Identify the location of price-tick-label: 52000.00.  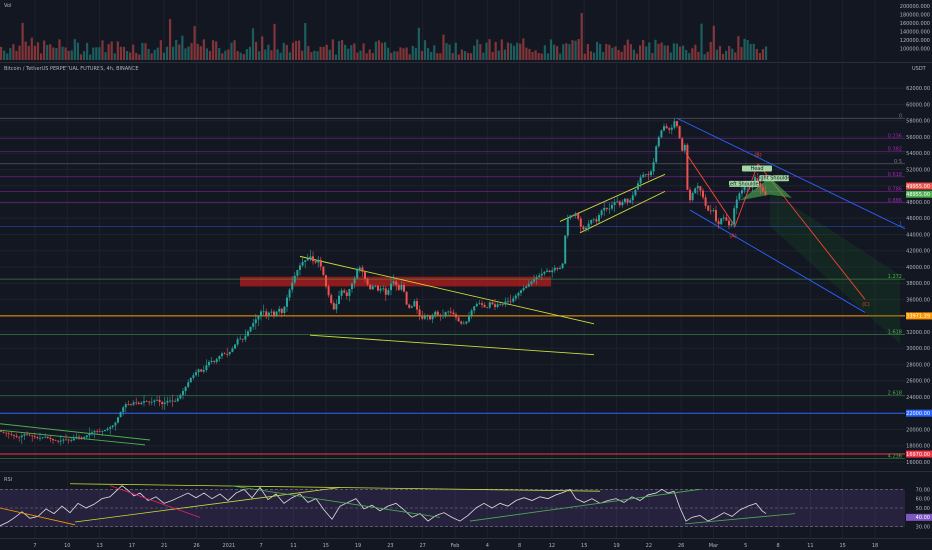
(918, 170).